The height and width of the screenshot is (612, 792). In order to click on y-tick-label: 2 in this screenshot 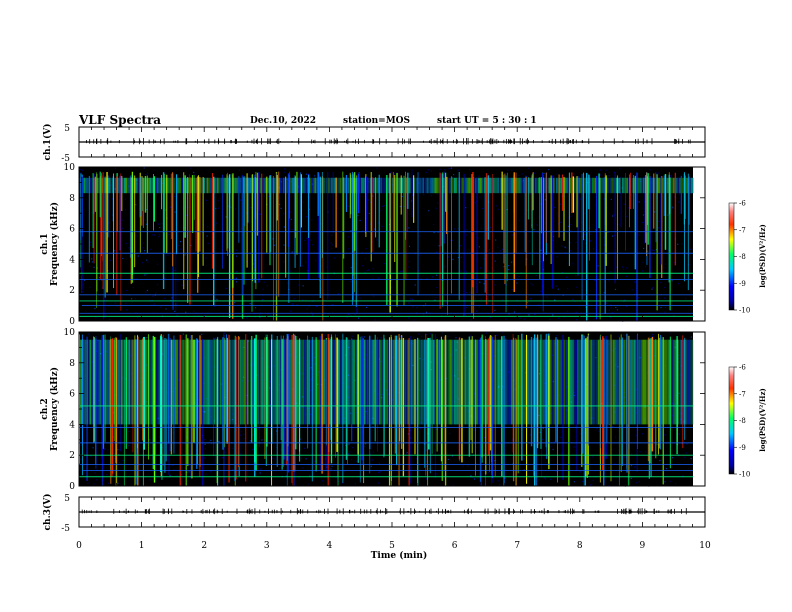, I will do `click(72, 456)`.